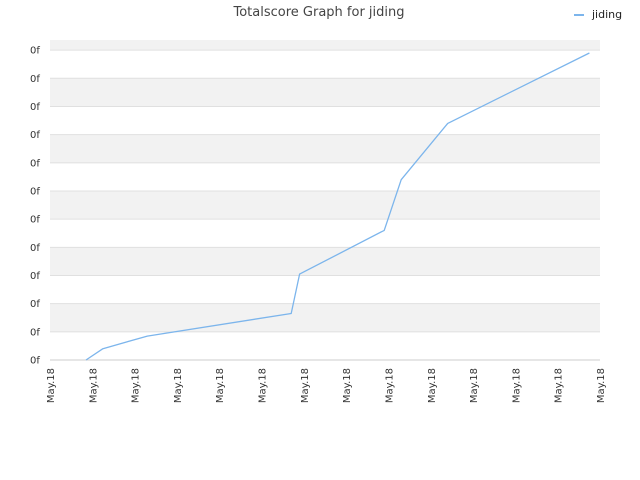  Describe the element at coordinates (318, 12) in the screenshot. I see `chart-title: Totalscore Graph for jiding` at that location.